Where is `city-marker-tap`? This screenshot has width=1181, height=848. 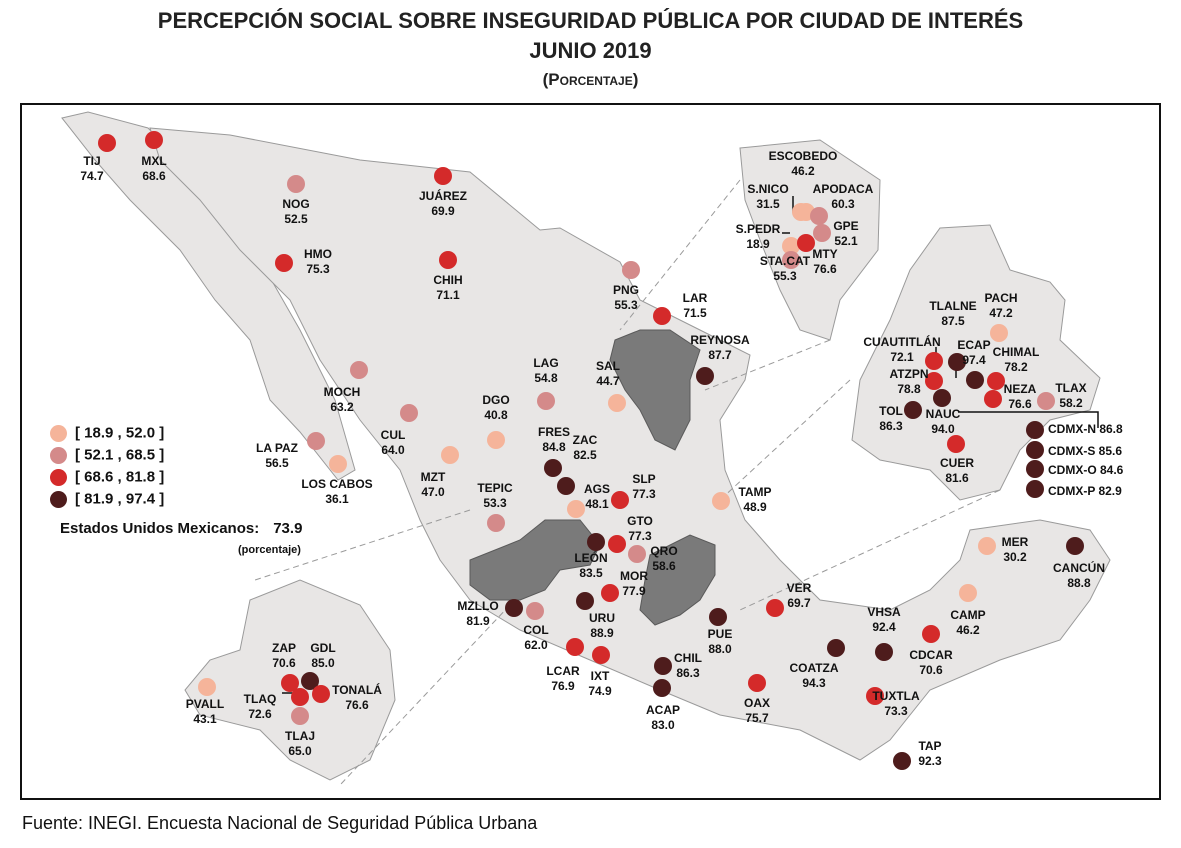 city-marker-tap is located at coordinates (902, 761).